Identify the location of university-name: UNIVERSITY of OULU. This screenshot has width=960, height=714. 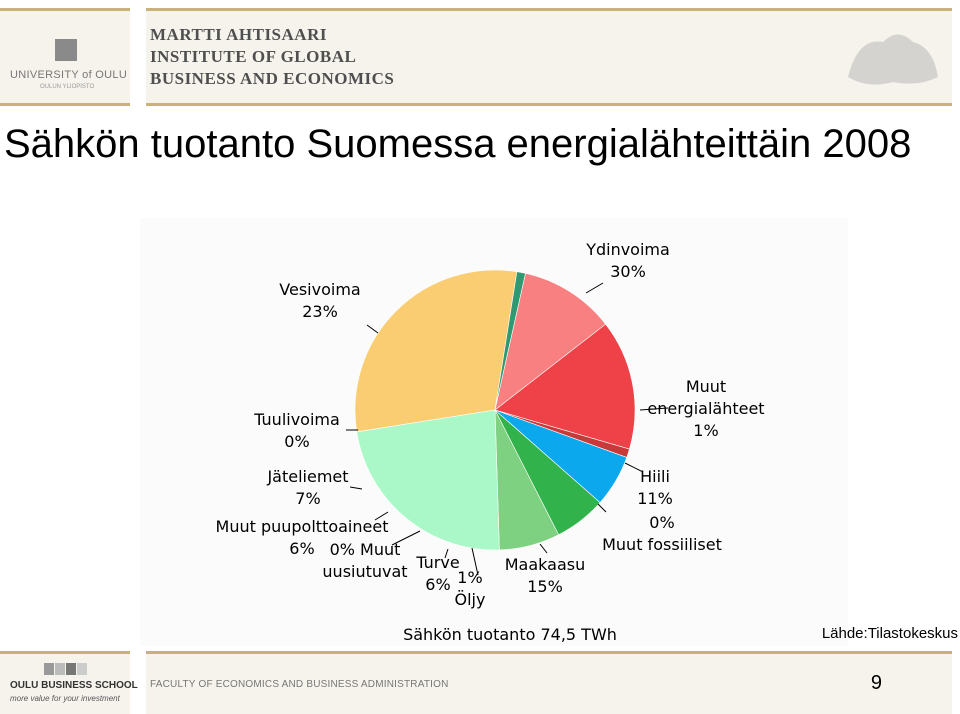
(69, 75).